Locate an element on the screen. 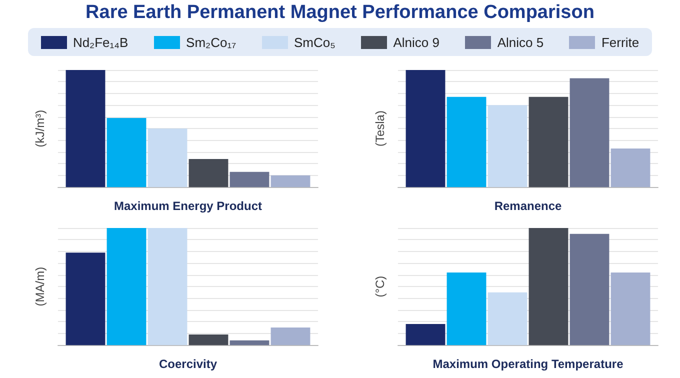 The image size is (680, 378). chart-title: Rare Earth Permanent Magnet Performance Comparison is located at coordinates (340, 13).